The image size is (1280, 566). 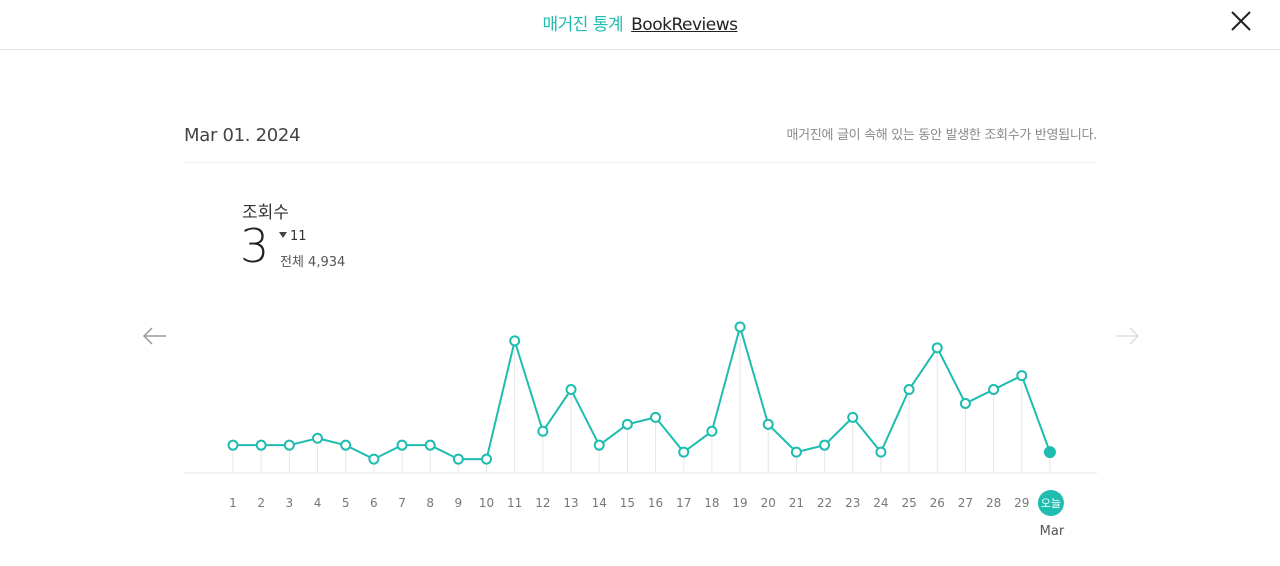 I want to click on tick-label: 12, so click(x=542, y=503).